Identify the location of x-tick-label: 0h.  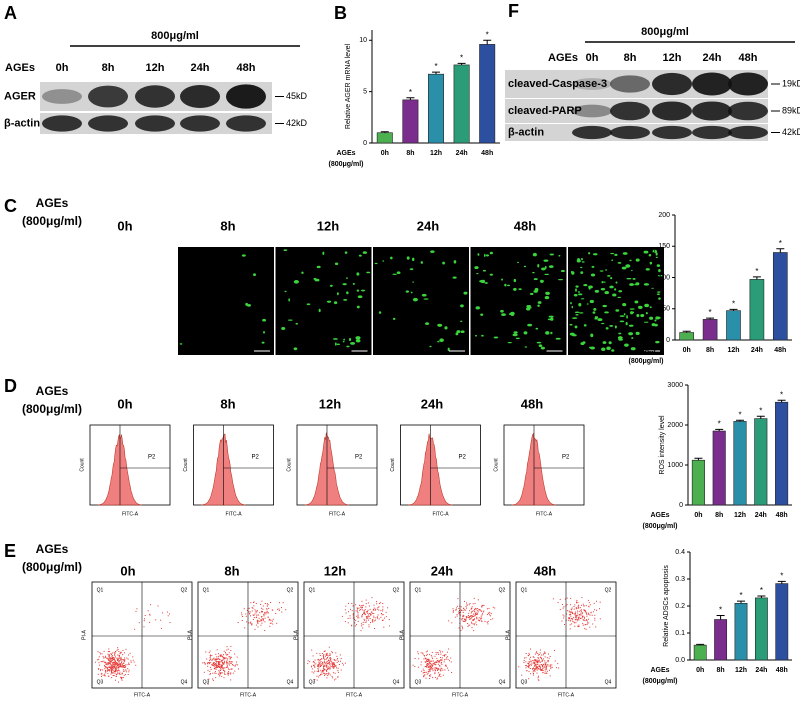
(687, 350).